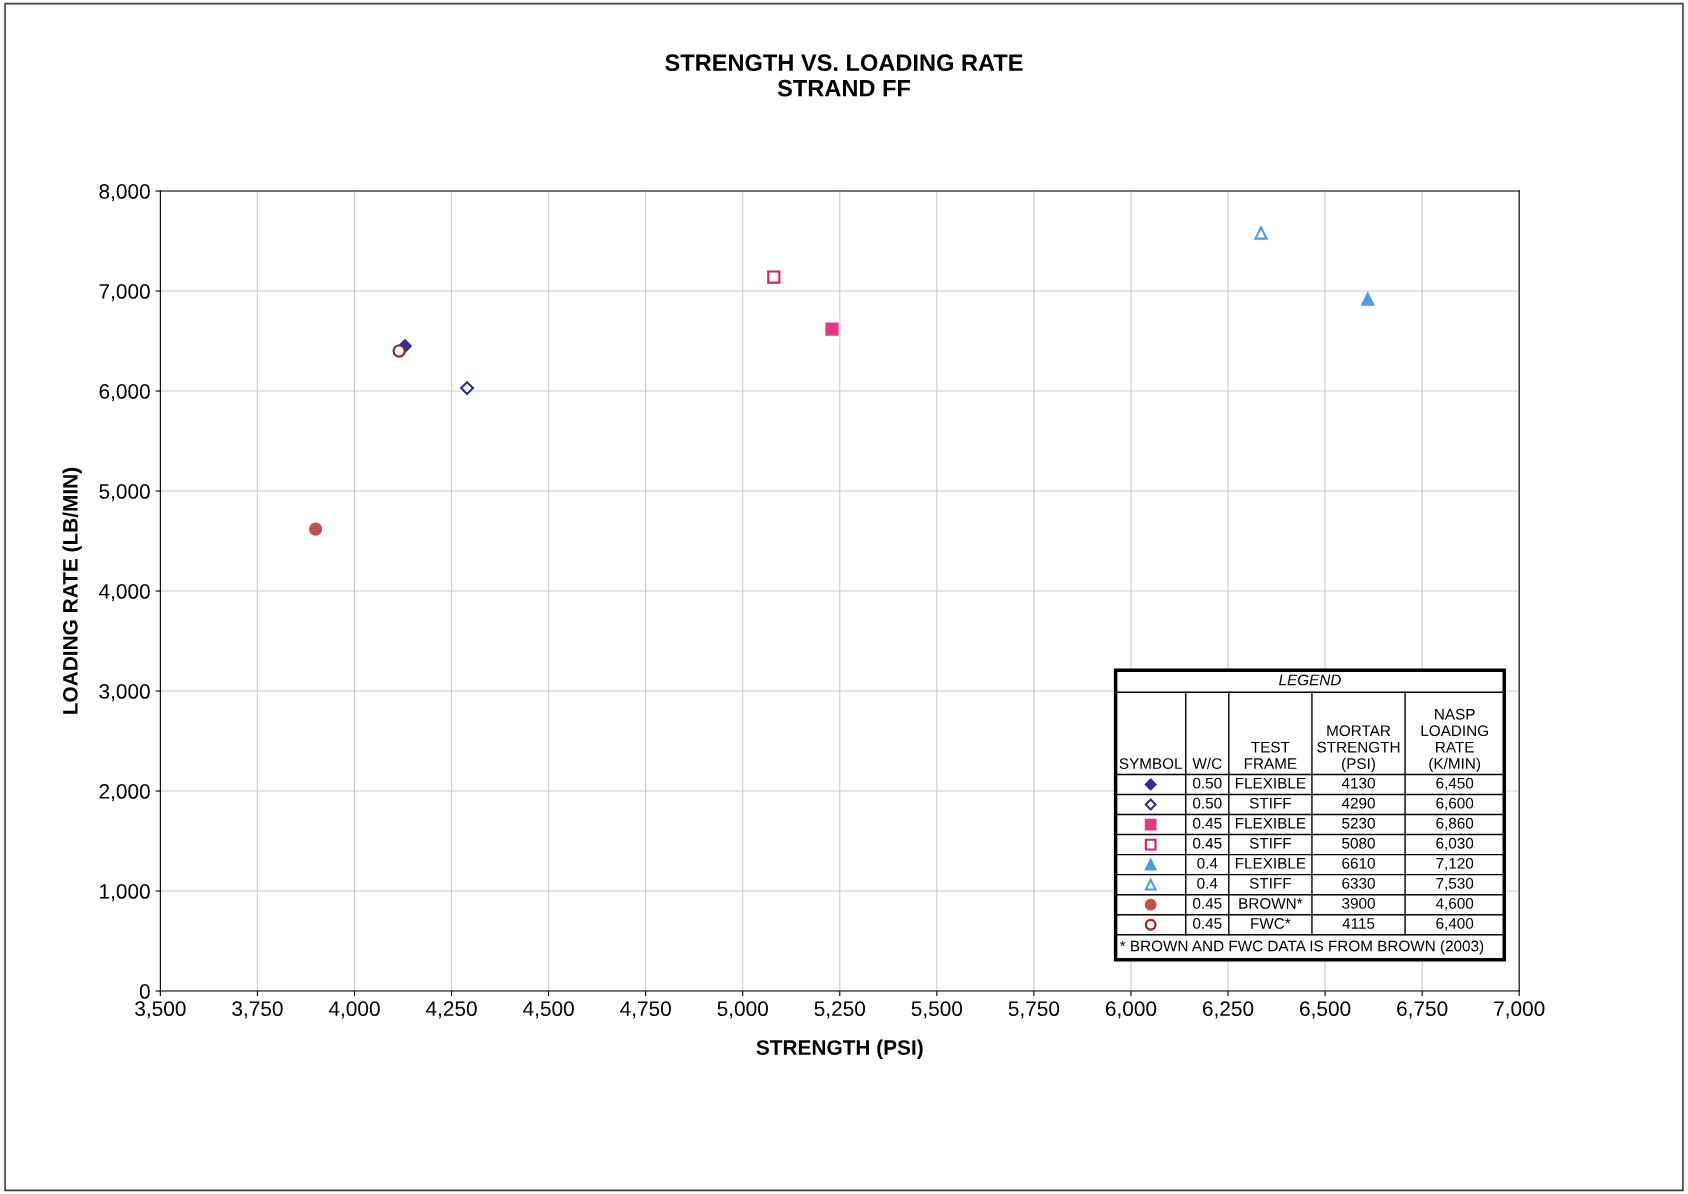 The image size is (1688, 1194). Describe the element at coordinates (1207, 763) in the screenshot. I see `annotation: W/C` at that location.